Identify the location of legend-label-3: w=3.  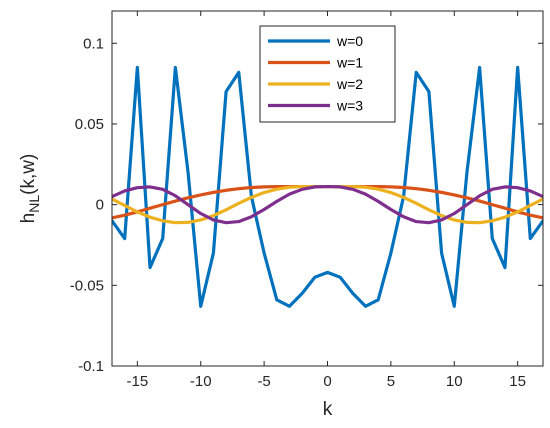
(349, 106).